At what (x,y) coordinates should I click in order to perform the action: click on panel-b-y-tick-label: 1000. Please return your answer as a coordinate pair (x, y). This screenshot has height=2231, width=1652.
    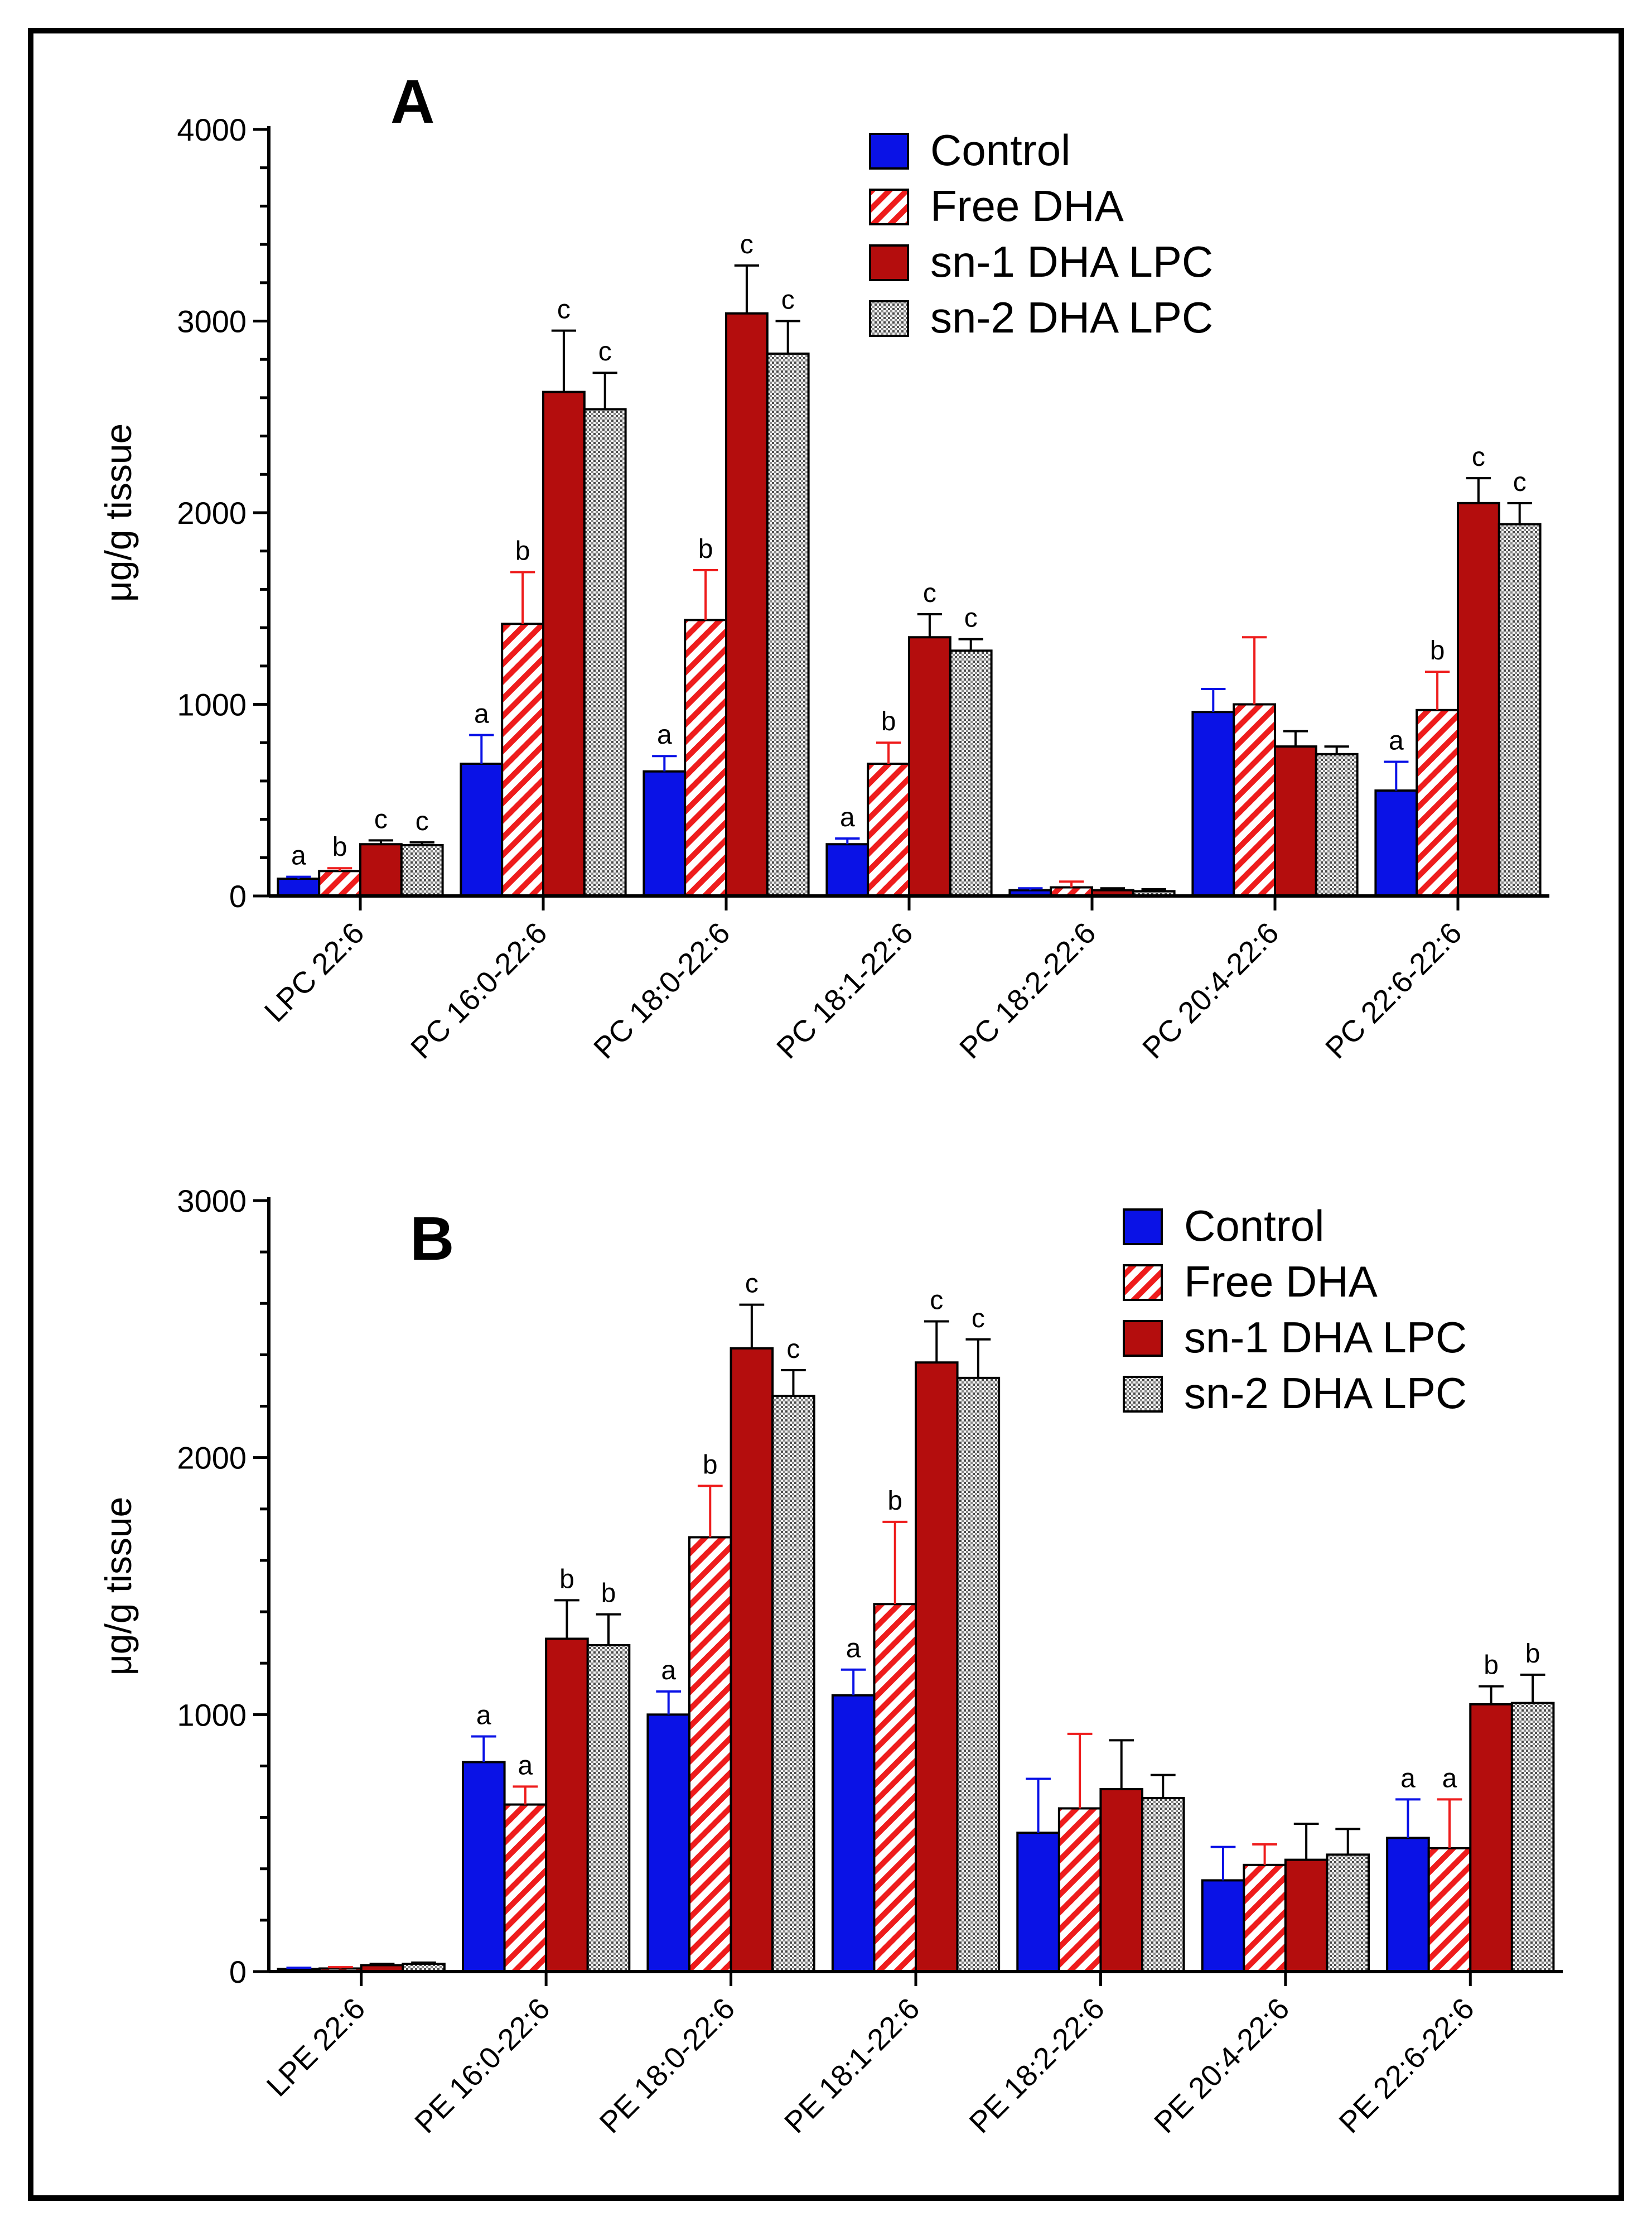
    Looking at the image, I should click on (212, 1714).